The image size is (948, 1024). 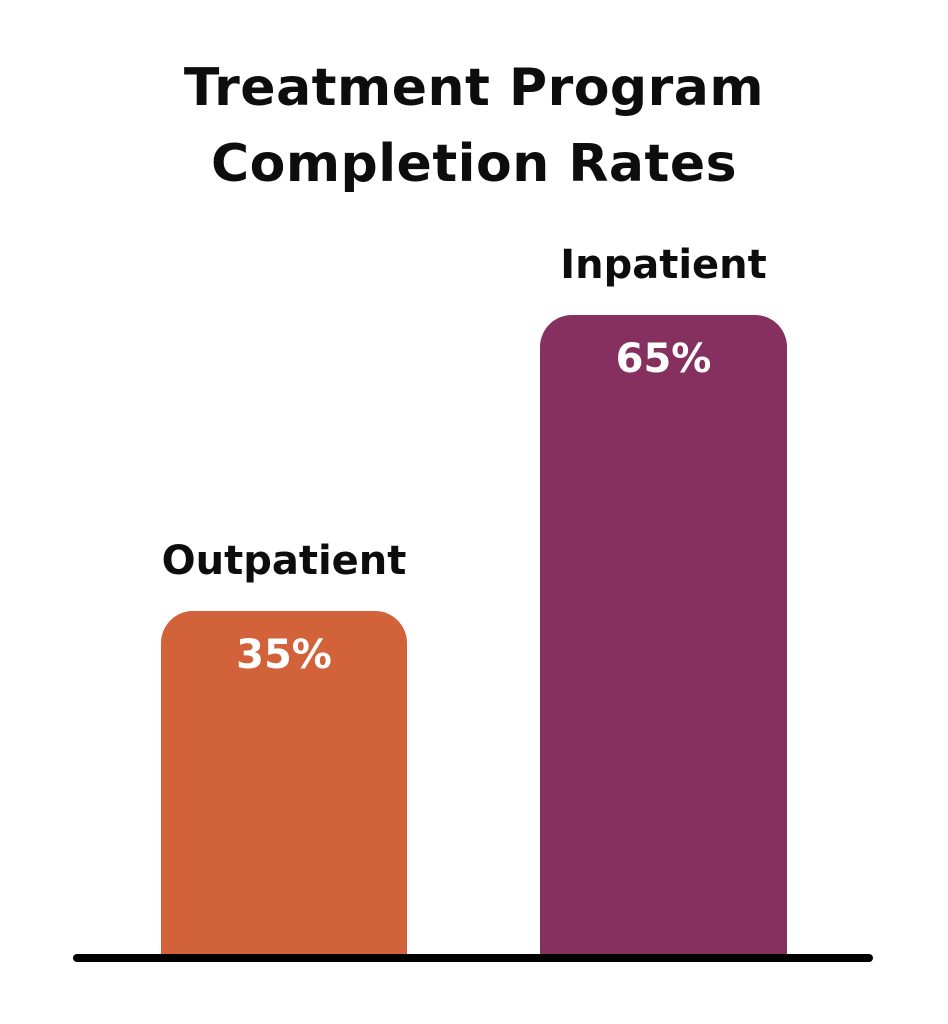 I want to click on chart-title-line-1: Treatment Program, so click(x=474, y=88).